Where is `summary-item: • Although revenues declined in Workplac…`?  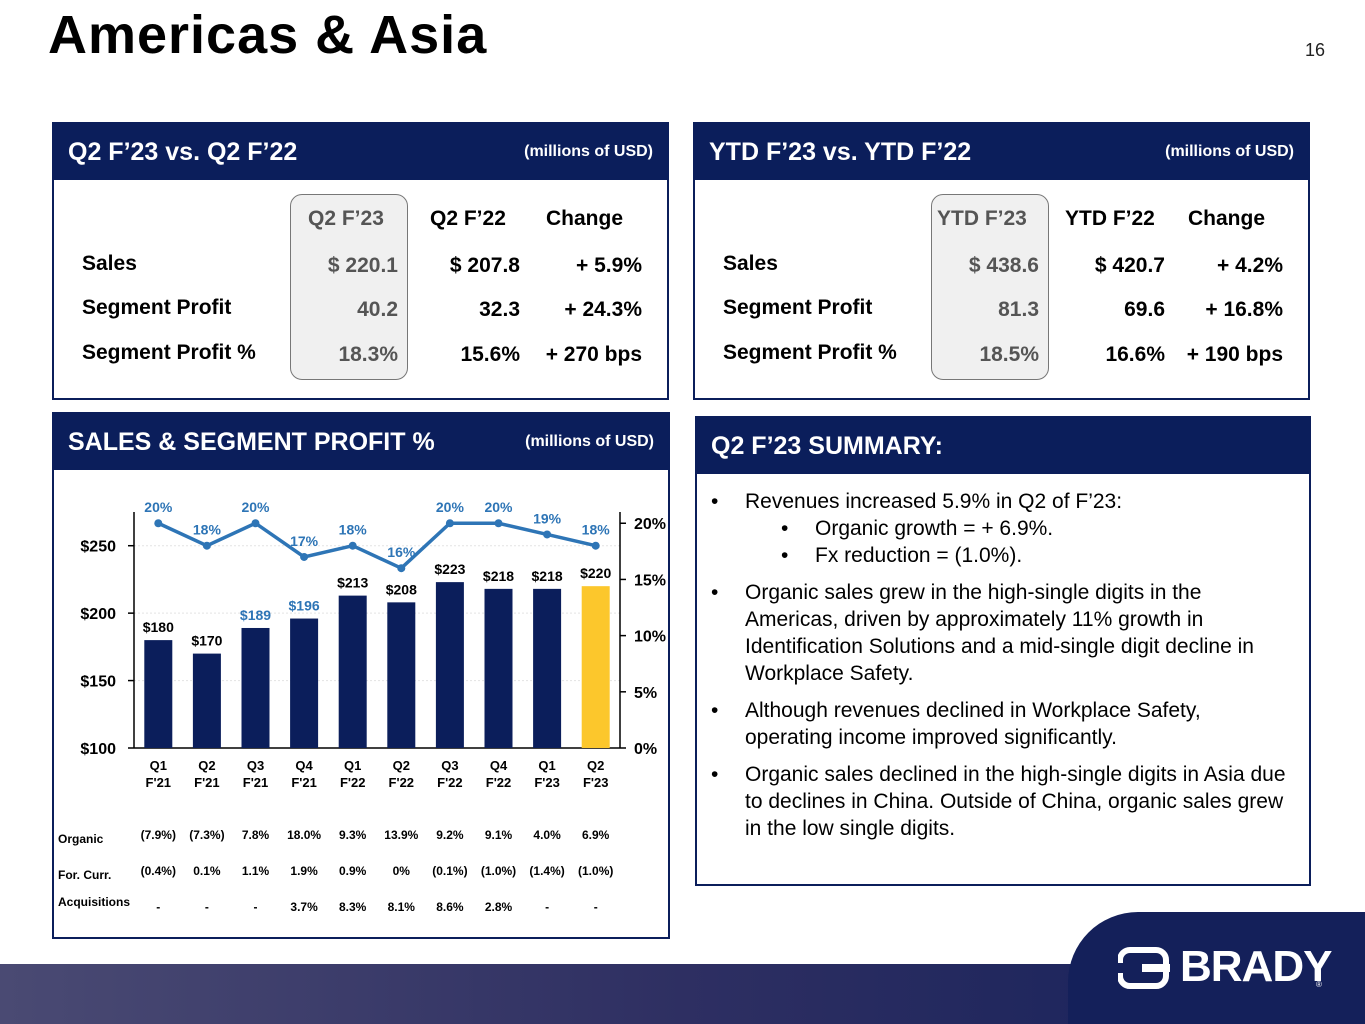
summary-item: • Although revenues declined in Workplac… is located at coordinates (1000, 724).